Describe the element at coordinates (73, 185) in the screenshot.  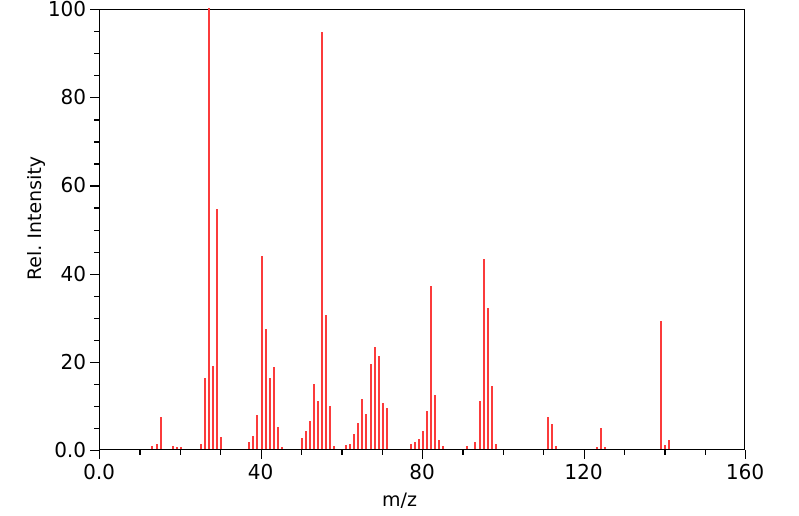
I see `y-tick-label: 60` at that location.